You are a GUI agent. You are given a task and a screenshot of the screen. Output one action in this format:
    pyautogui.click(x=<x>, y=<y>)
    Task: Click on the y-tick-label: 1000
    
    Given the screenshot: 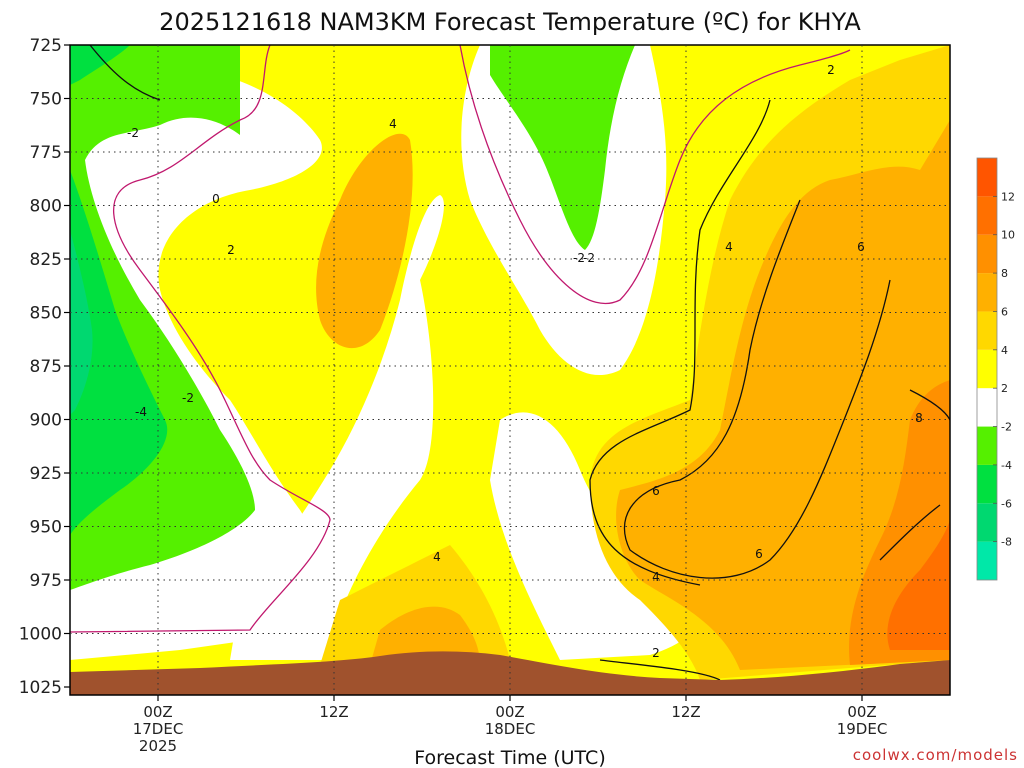 What is the action you would take?
    pyautogui.click(x=40, y=635)
    